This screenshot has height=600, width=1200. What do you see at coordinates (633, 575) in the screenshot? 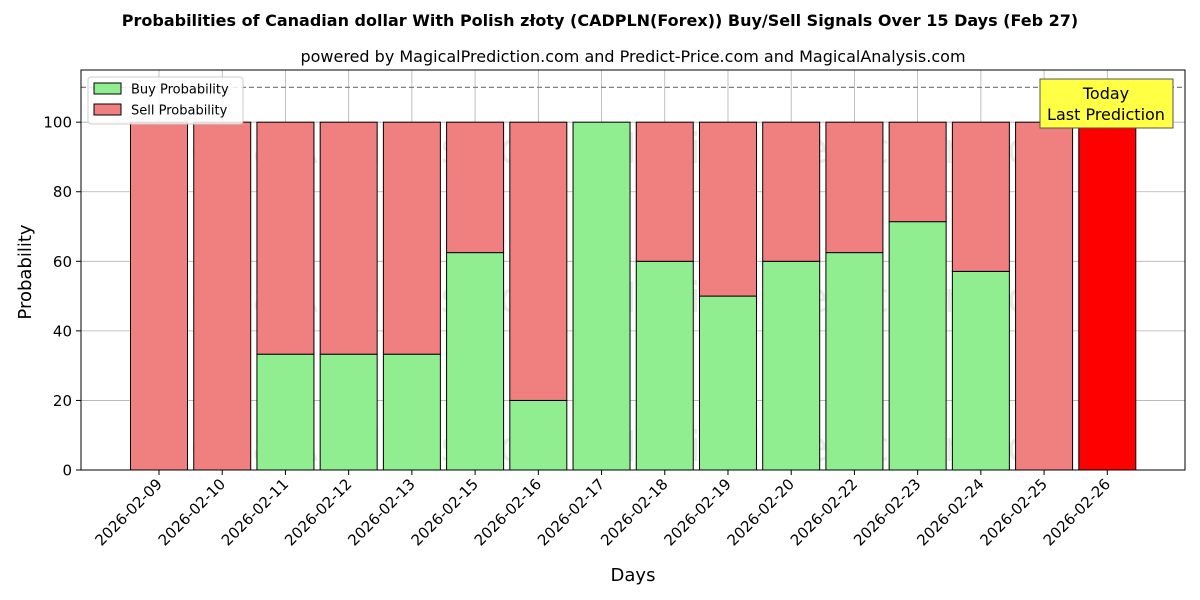
I see `x-axis-label: Days` at bounding box center [633, 575].